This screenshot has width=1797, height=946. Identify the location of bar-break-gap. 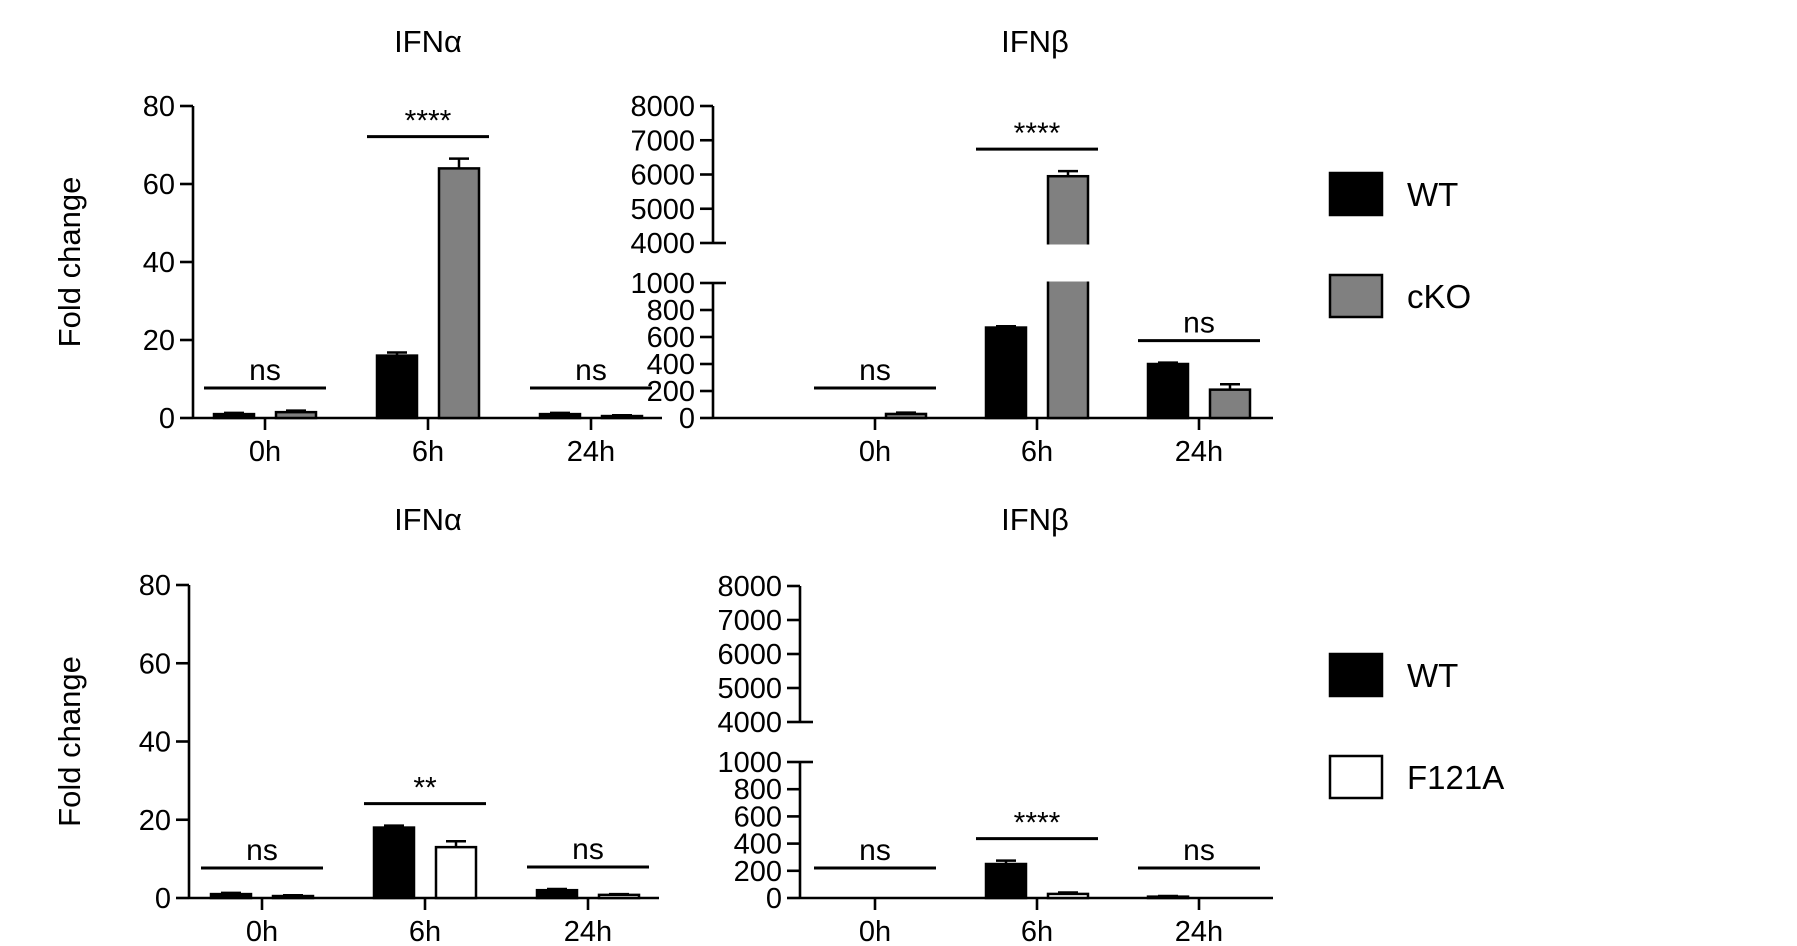
(1068, 263).